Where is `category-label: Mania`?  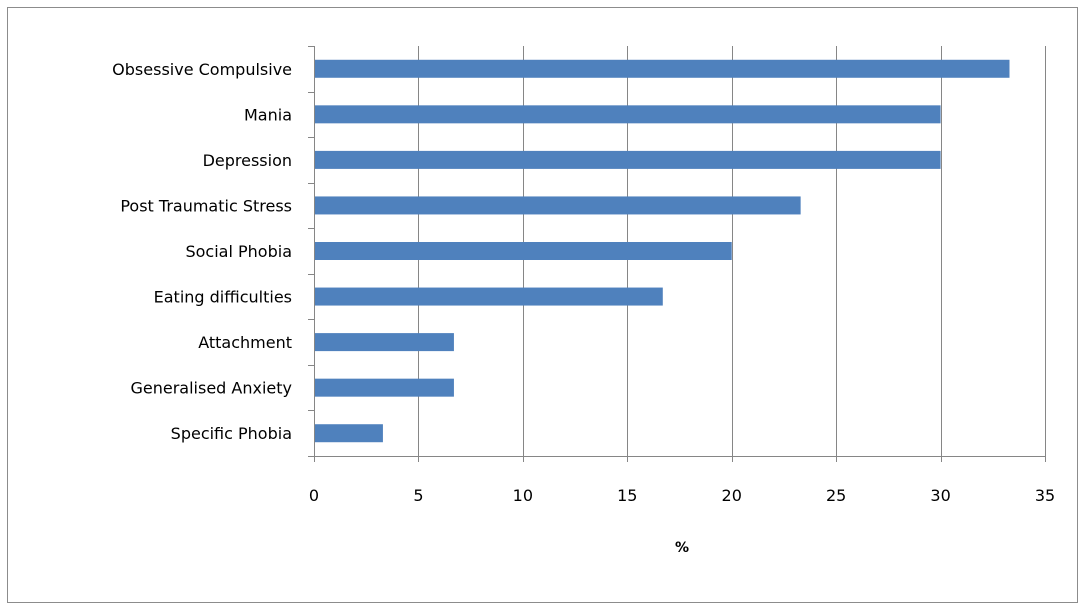 category-label: Mania is located at coordinates (268, 114).